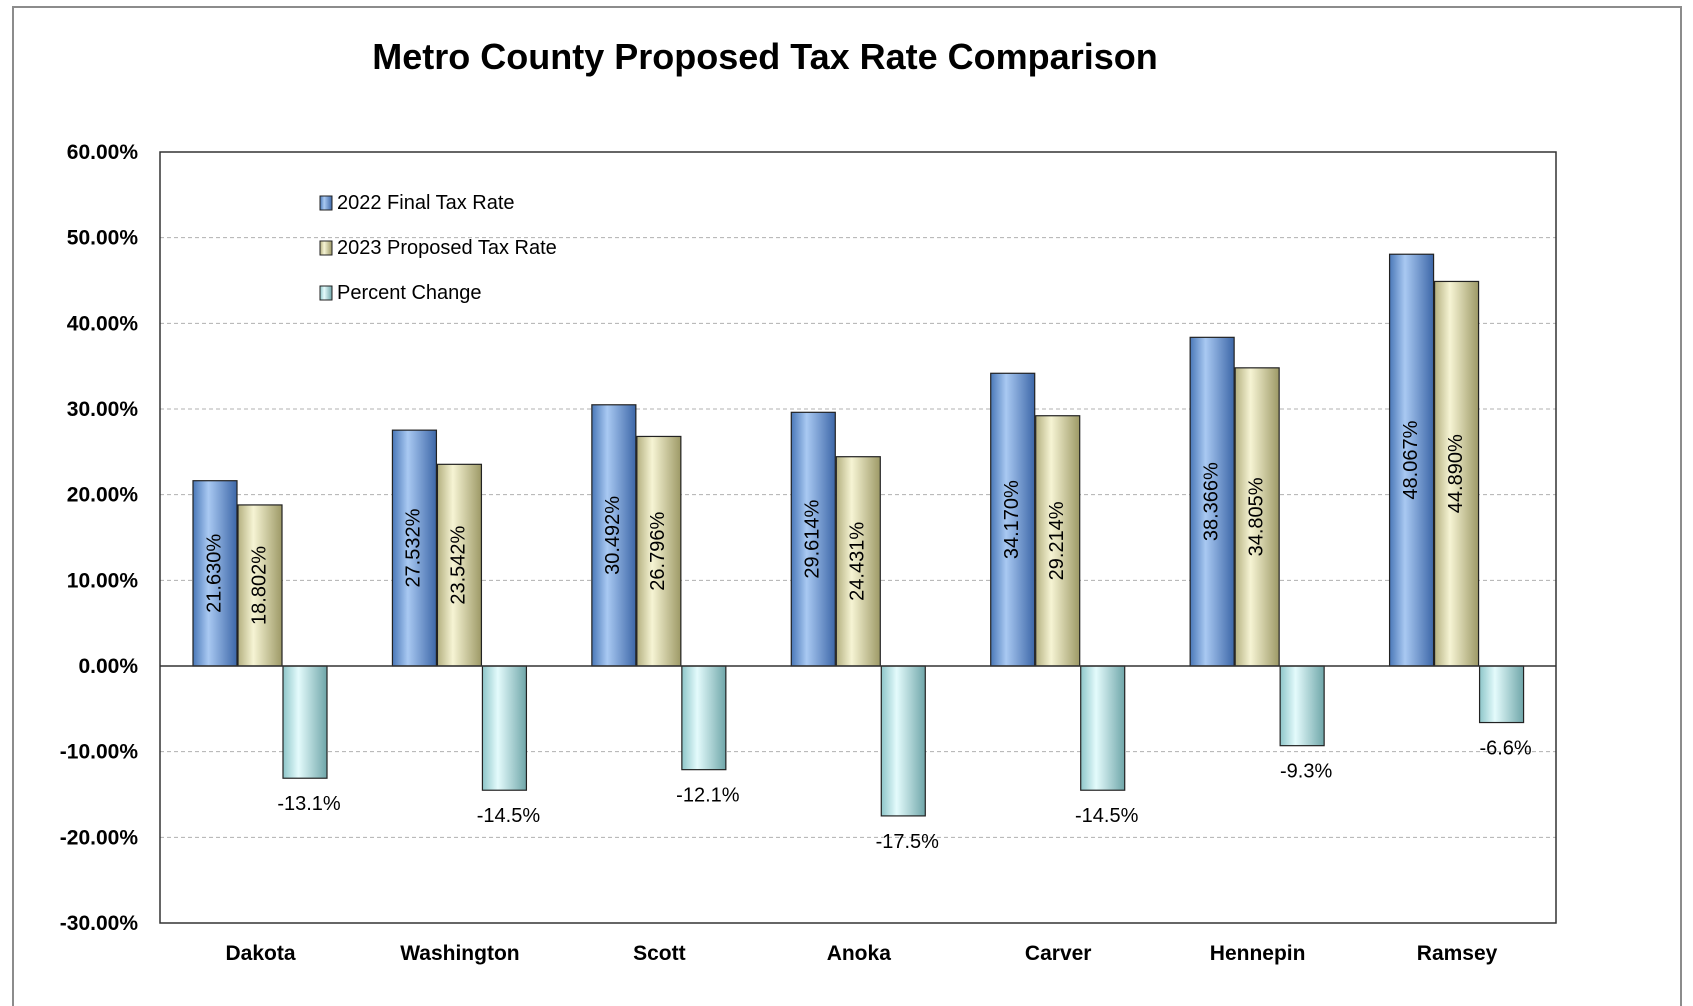  What do you see at coordinates (309, 804) in the screenshot?
I see `data-label: -13.1%` at bounding box center [309, 804].